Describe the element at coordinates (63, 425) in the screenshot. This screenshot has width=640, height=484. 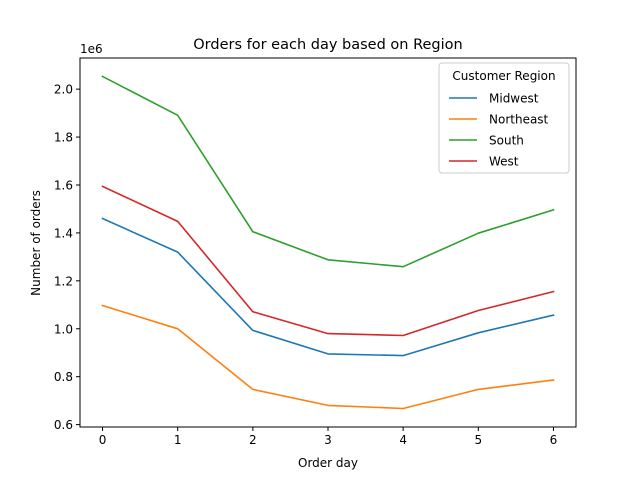
I see `y-tick-label: 0.6` at that location.